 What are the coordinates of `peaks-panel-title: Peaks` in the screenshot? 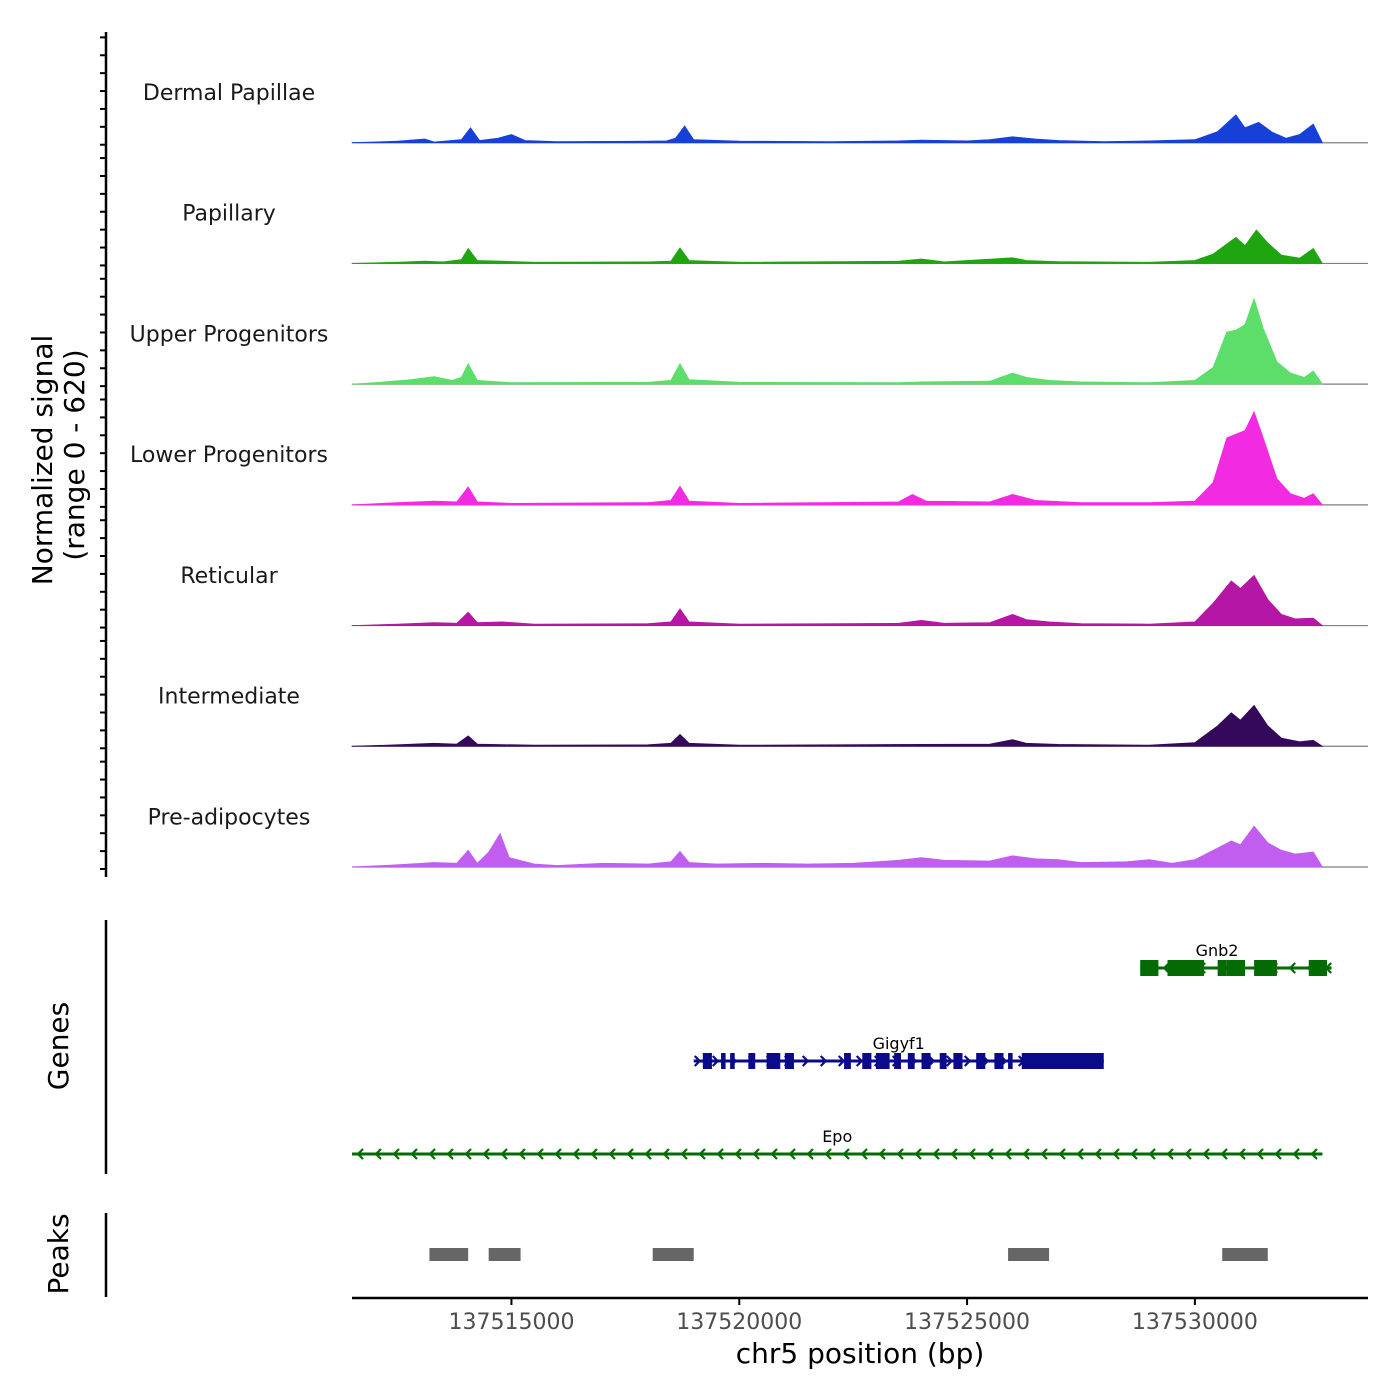 It's located at (58, 1253).